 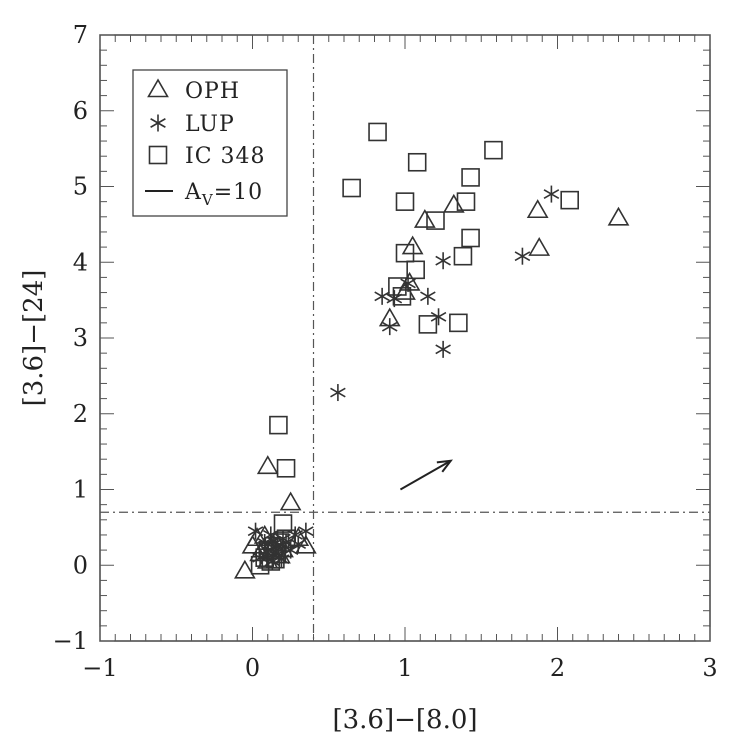 What do you see at coordinates (158, 155) in the screenshot?
I see `legend-square-marker` at bounding box center [158, 155].